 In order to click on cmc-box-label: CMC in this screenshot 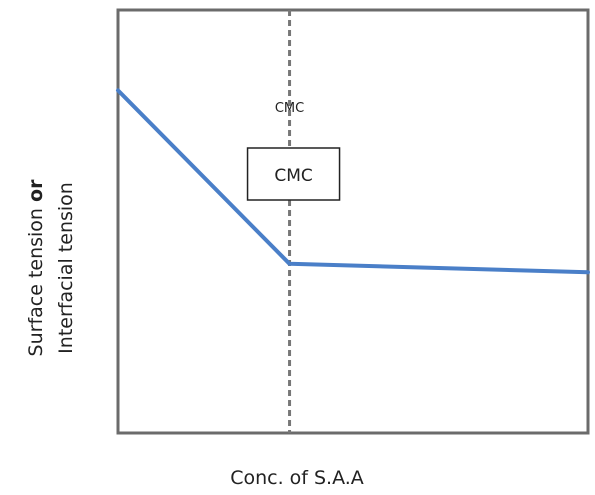, I will do `click(293, 176)`.